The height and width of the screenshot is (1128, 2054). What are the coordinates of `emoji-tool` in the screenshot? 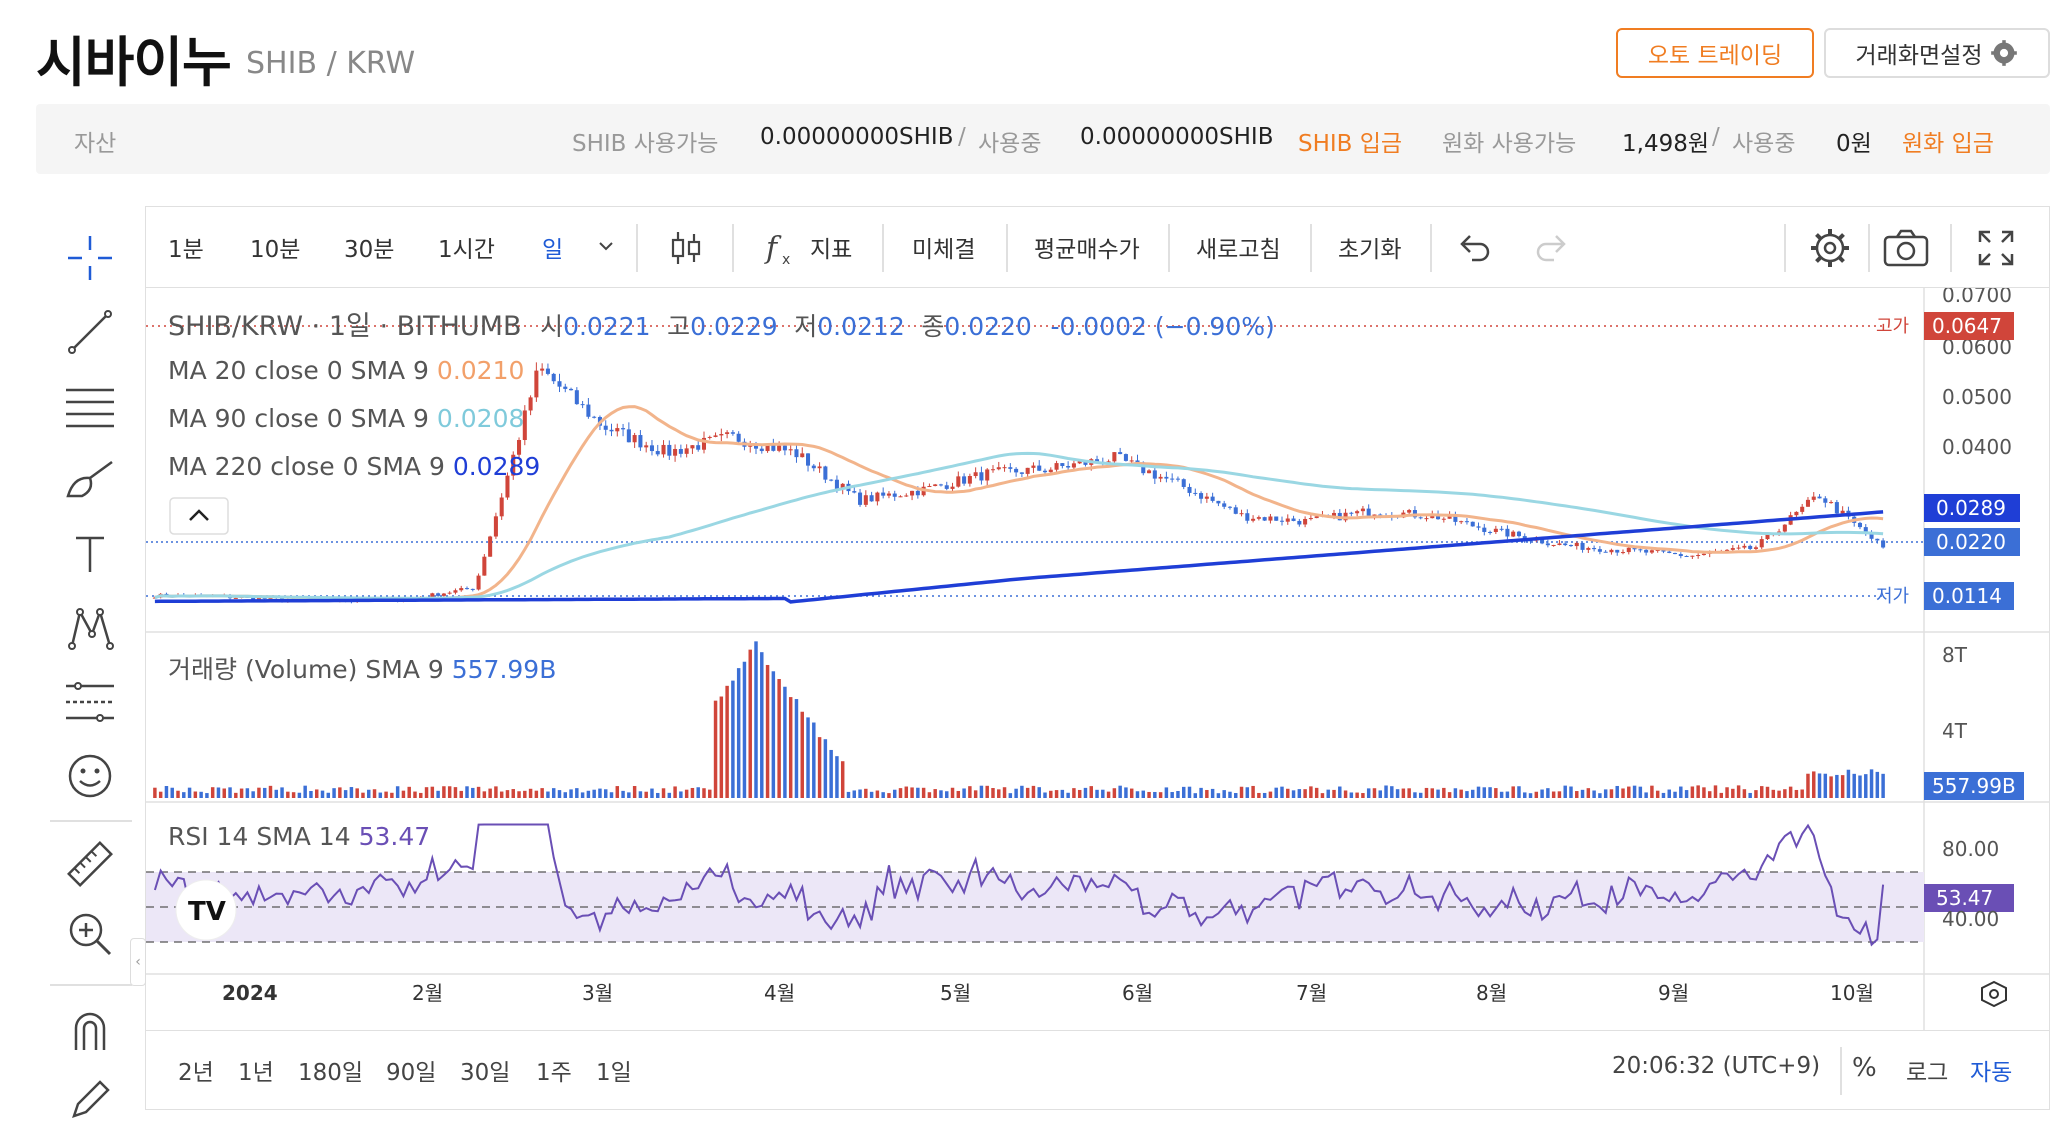 It's located at (90, 776).